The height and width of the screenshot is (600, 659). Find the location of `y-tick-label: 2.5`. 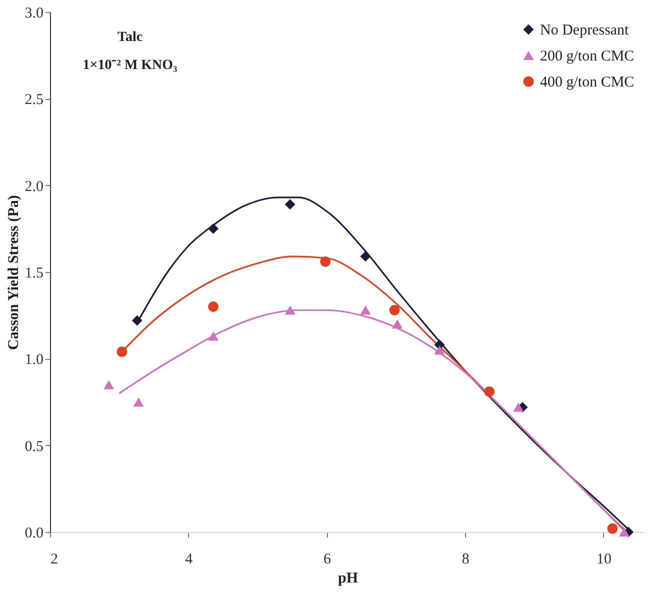

y-tick-label: 2.5 is located at coordinates (34, 100).